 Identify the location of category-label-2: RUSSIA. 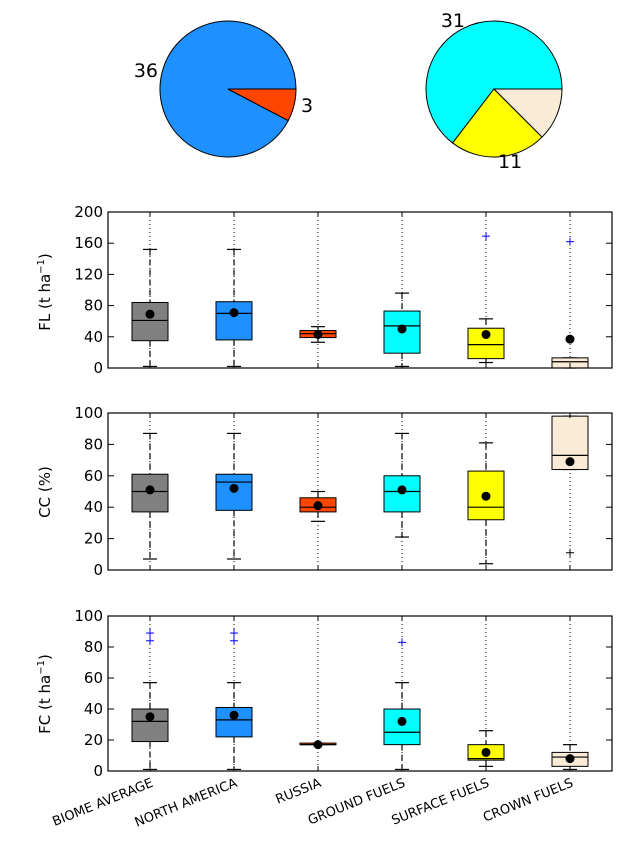
(299, 792).